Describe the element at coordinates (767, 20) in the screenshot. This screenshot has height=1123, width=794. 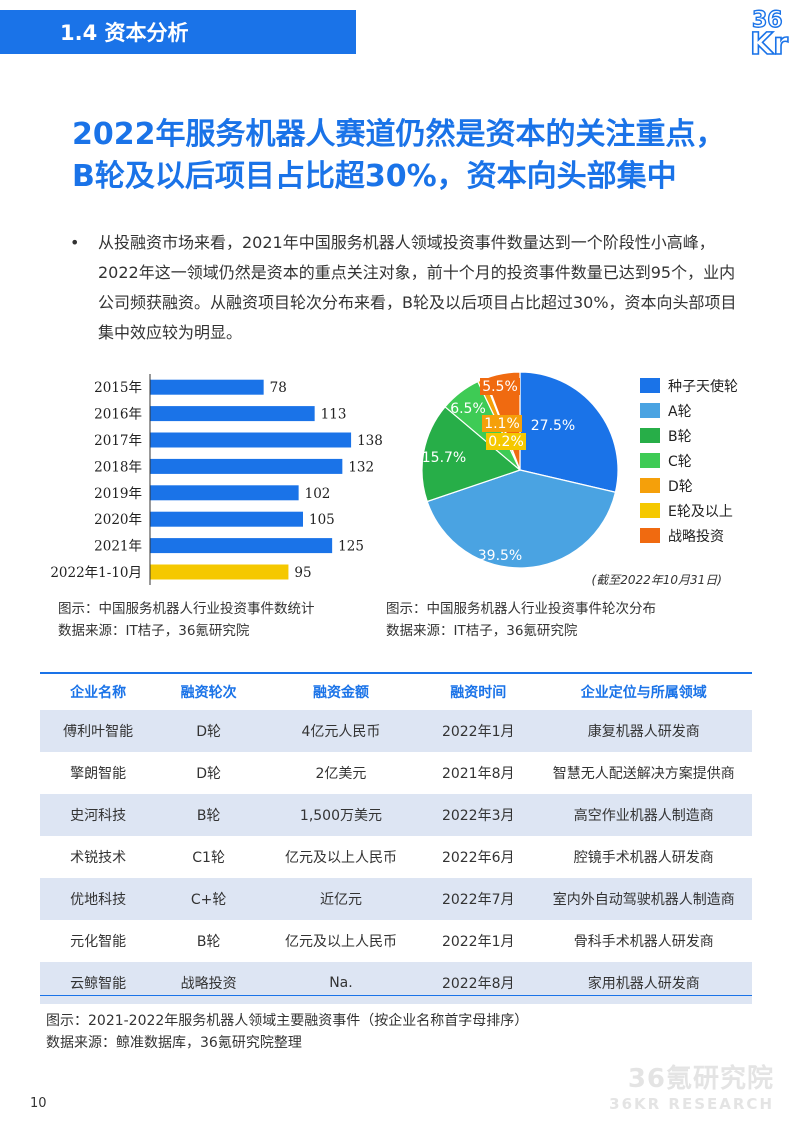
I see `logo-36: 36` at that location.